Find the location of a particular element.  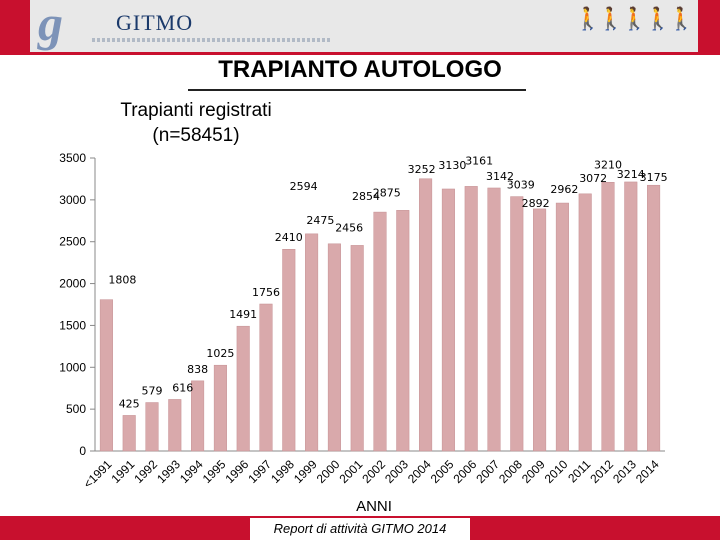

logo-tagline-decoration is located at coordinates (212, 40).